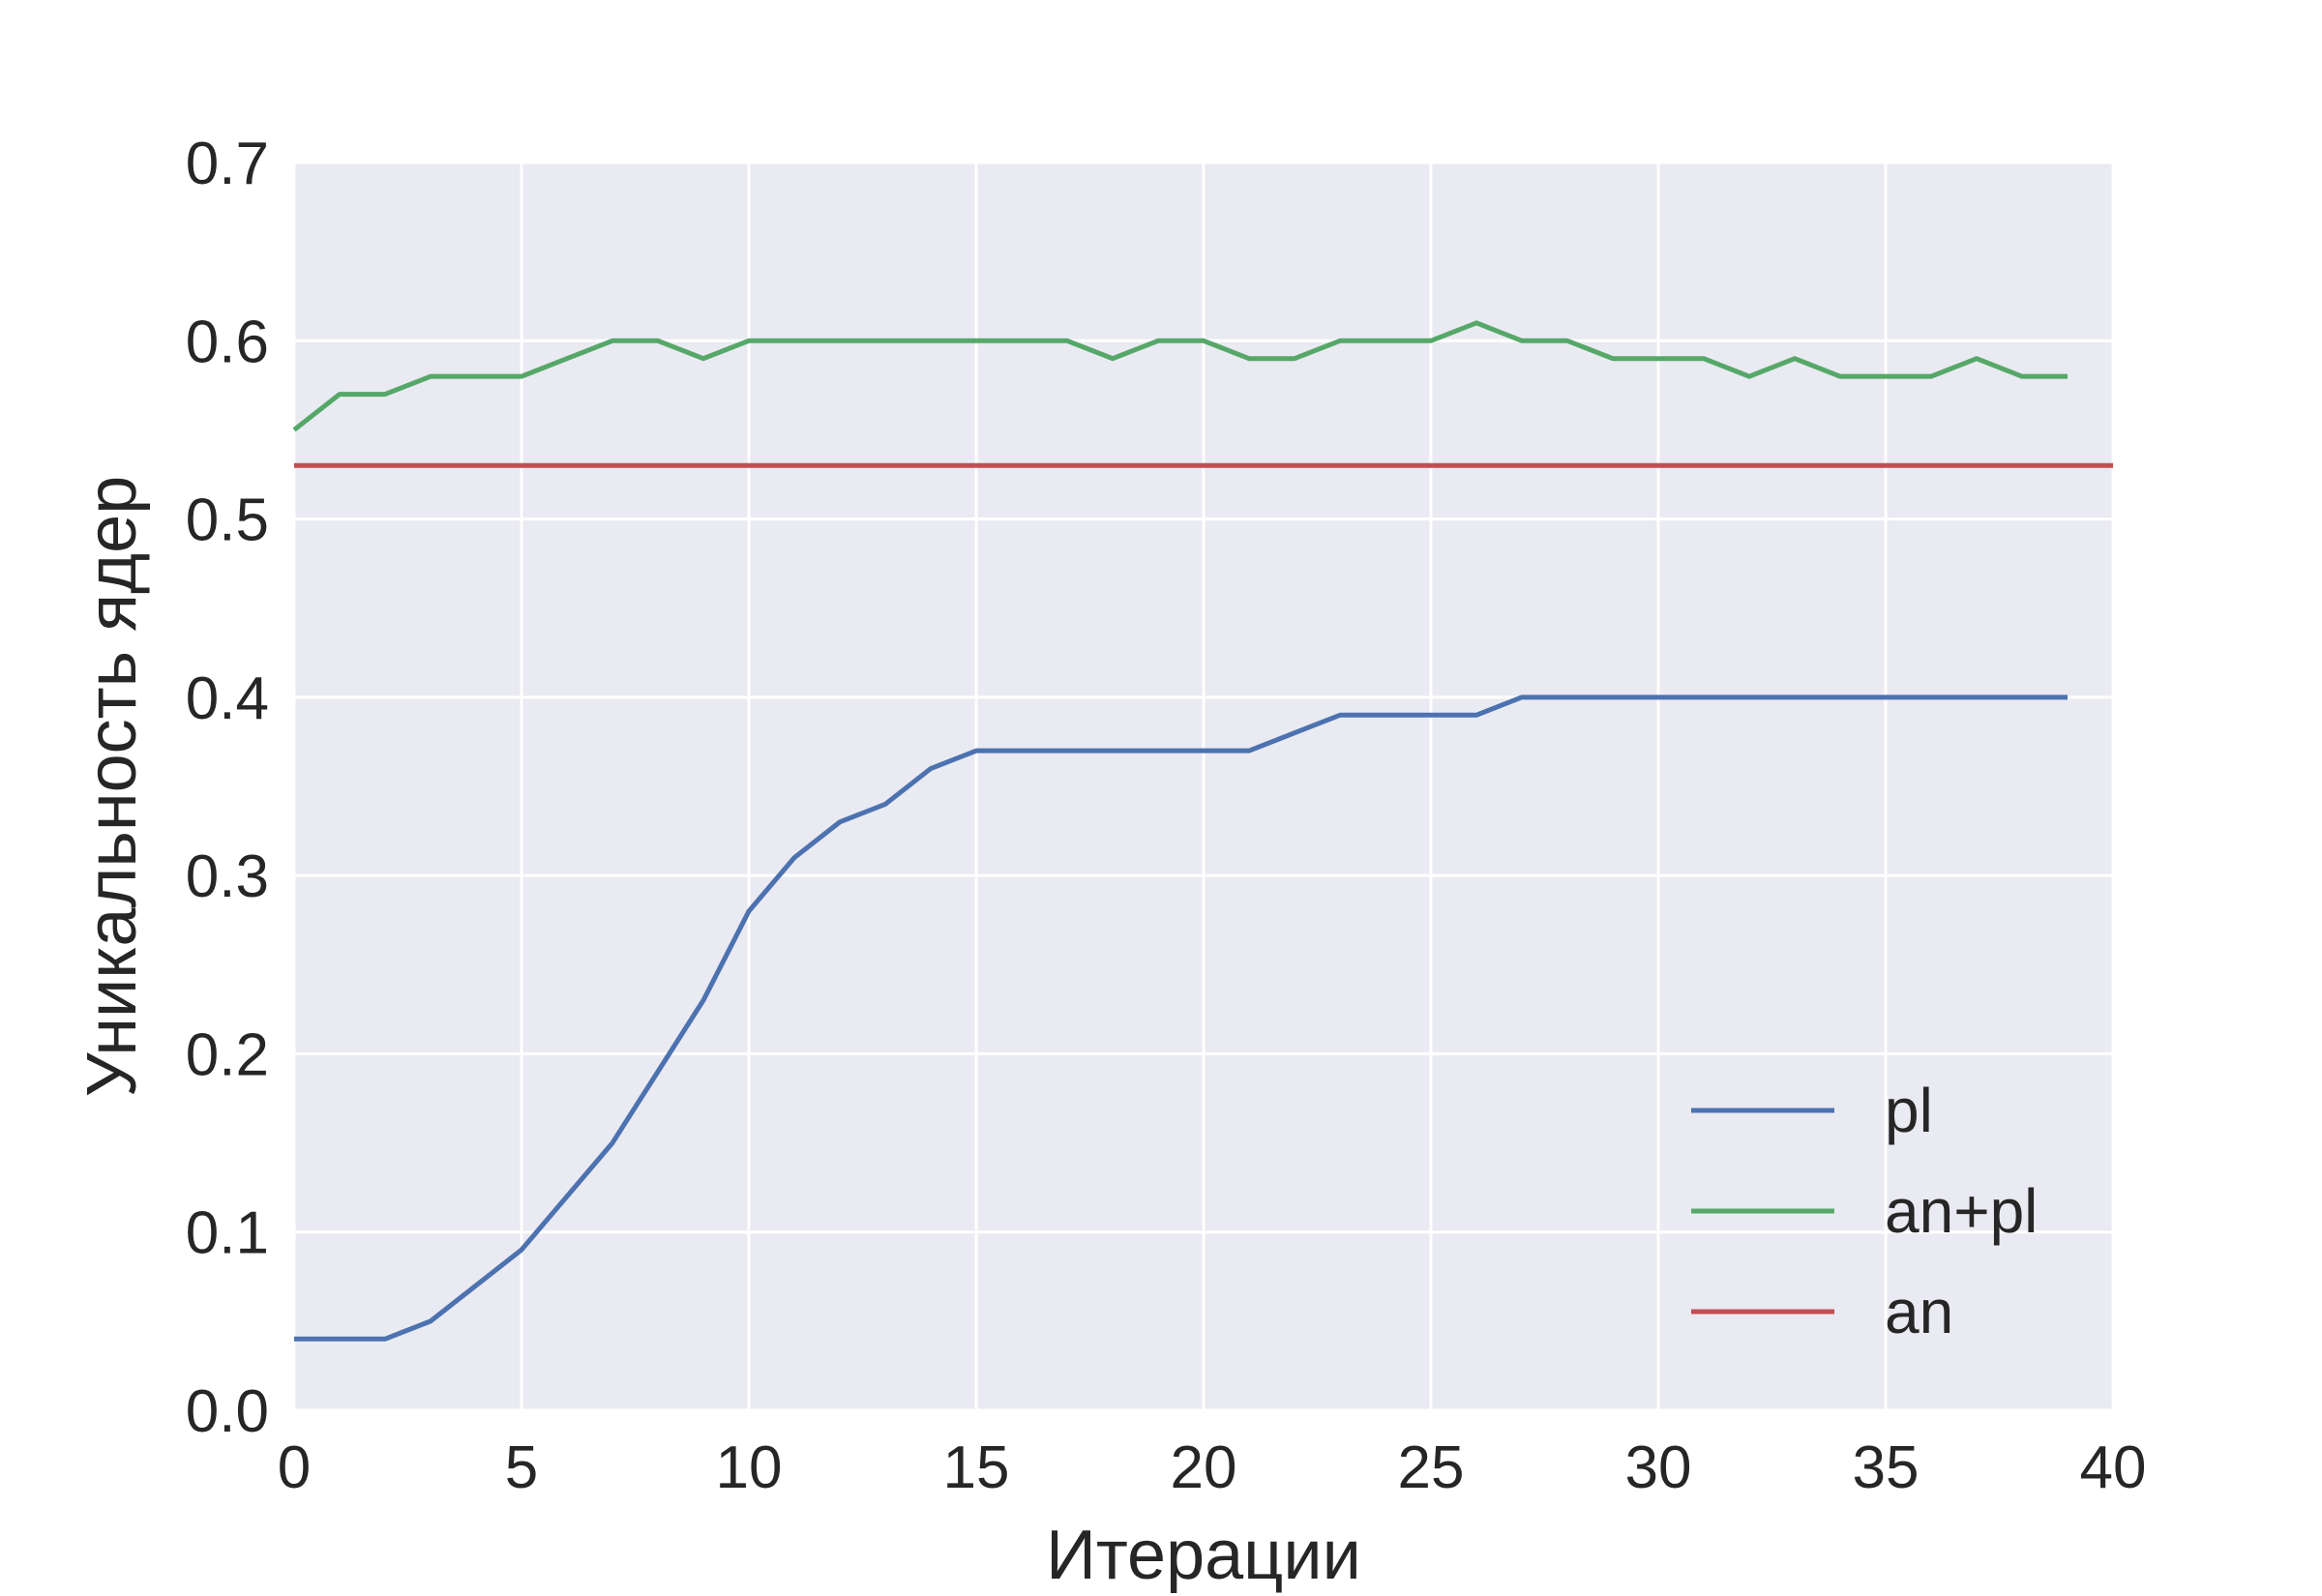 The width and height of the screenshot is (2322, 1596). I want to click on x-tick-label: 30, so click(1658, 1467).